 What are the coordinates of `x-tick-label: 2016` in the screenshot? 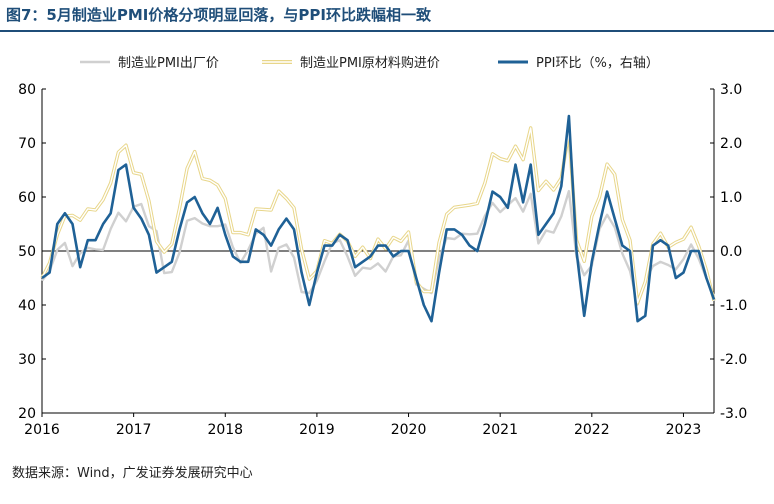 It's located at (42, 430).